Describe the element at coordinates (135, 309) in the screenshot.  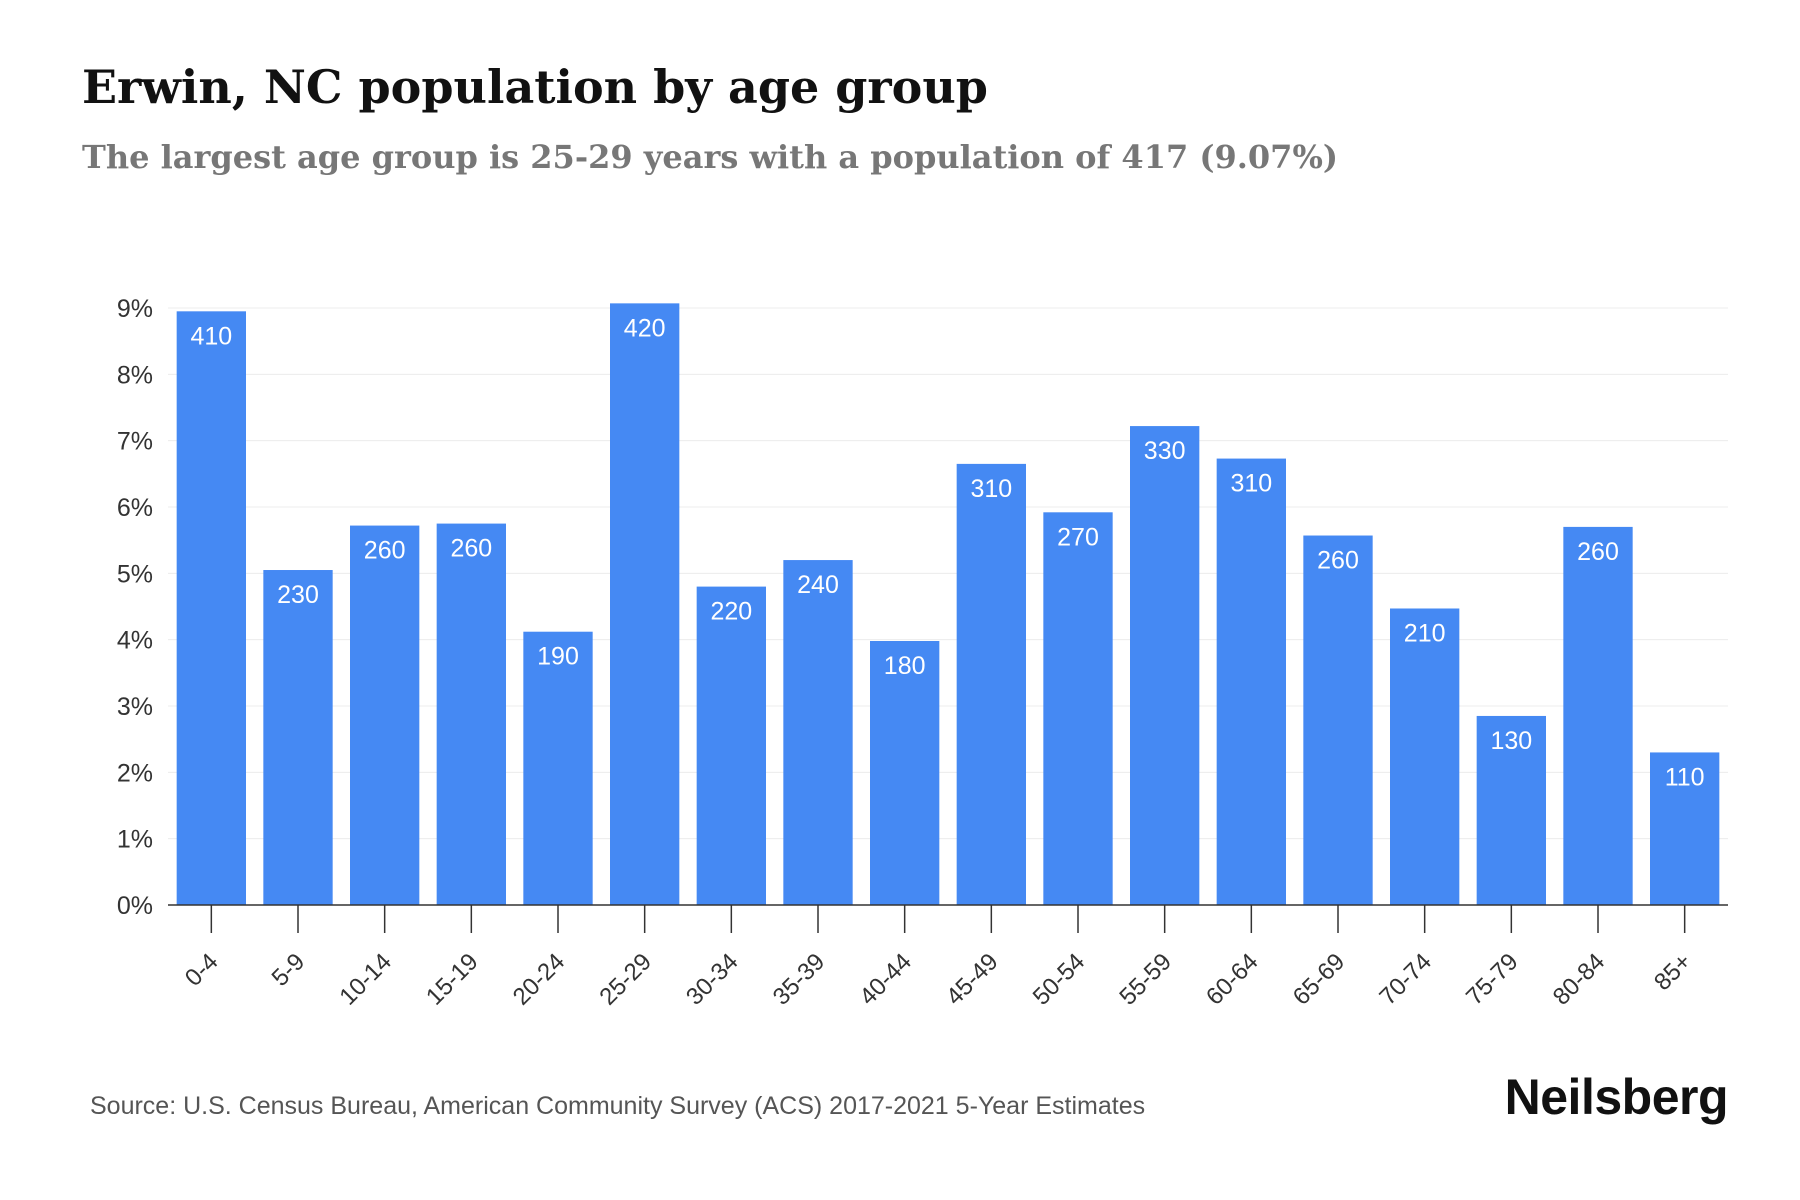
I see `y-tick-label: 9%` at that location.